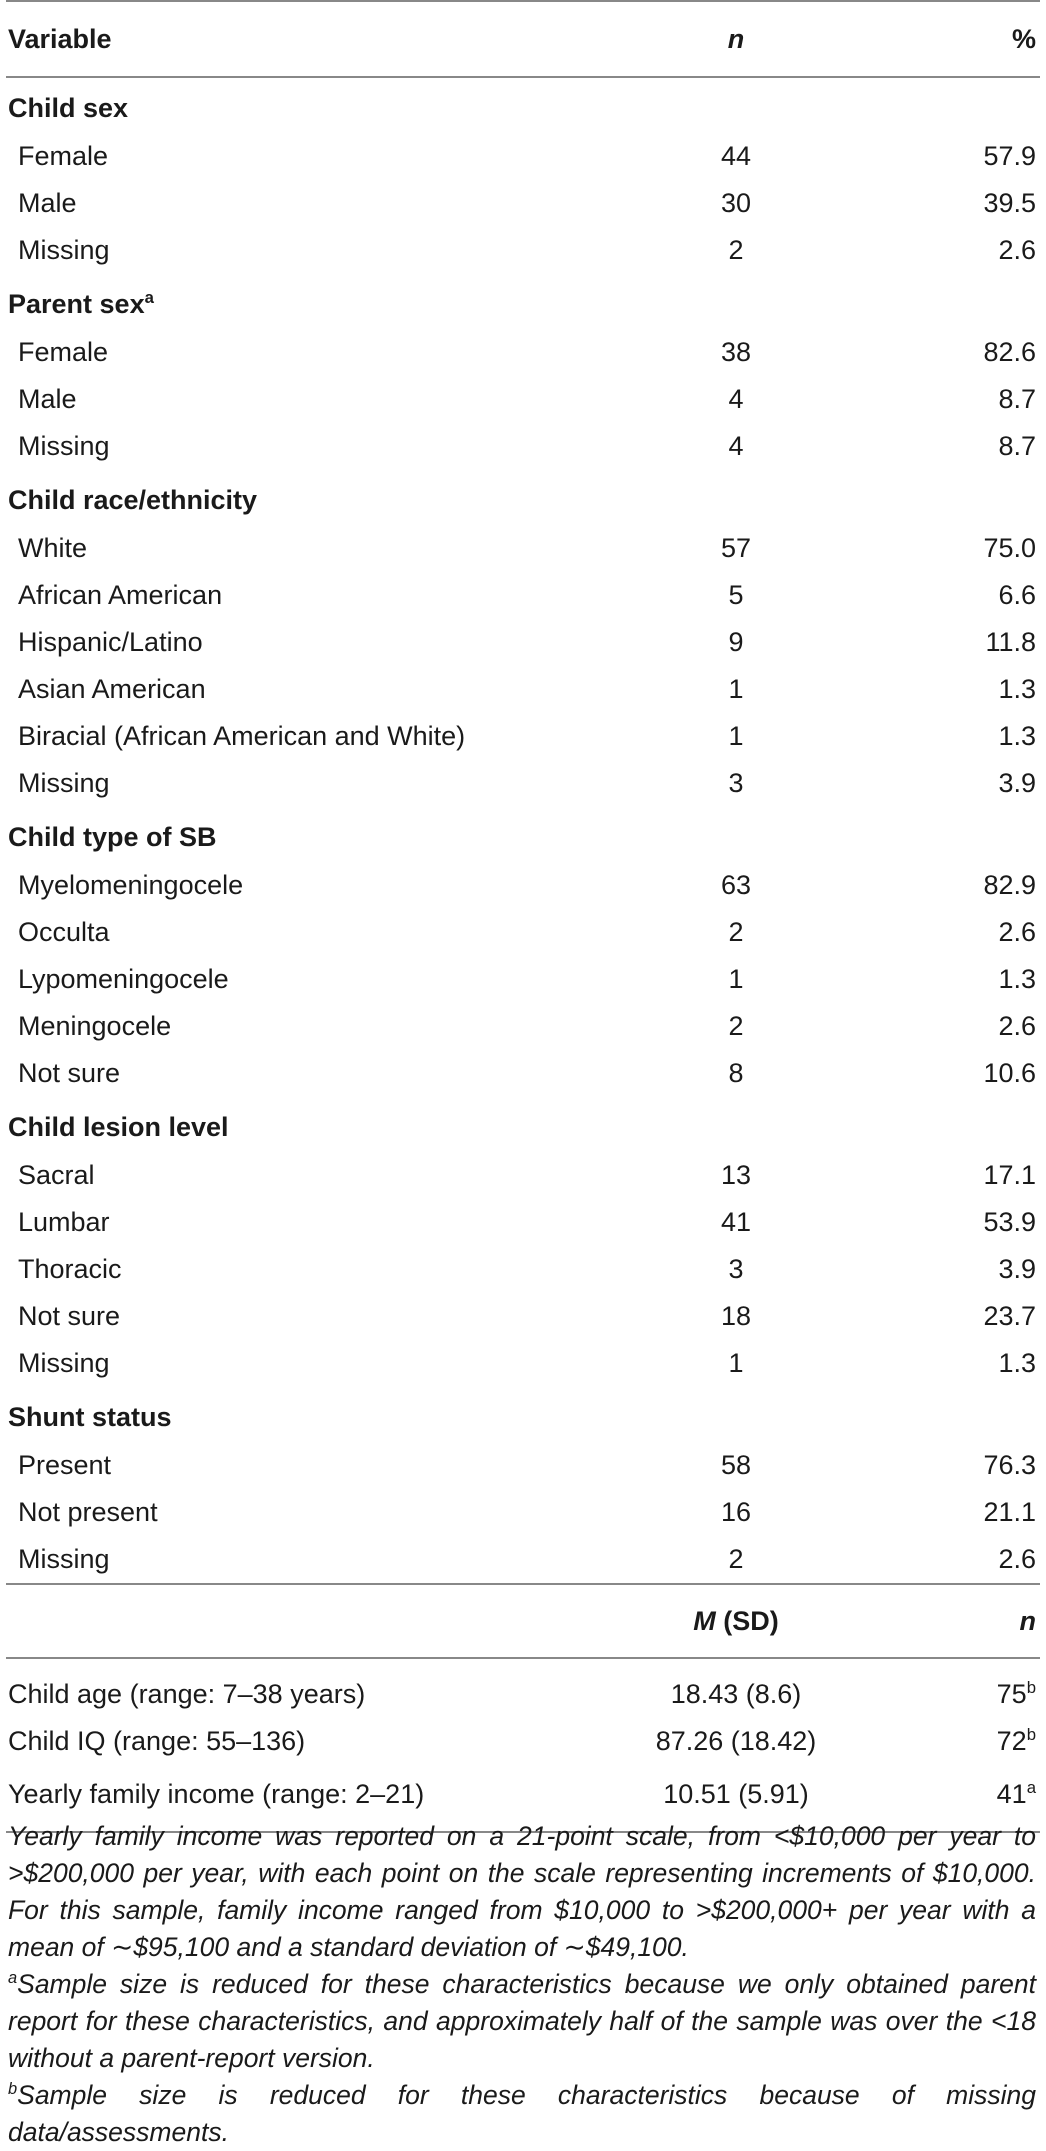  What do you see at coordinates (1009, 203) in the screenshot?
I see `row-percent: 39.5` at bounding box center [1009, 203].